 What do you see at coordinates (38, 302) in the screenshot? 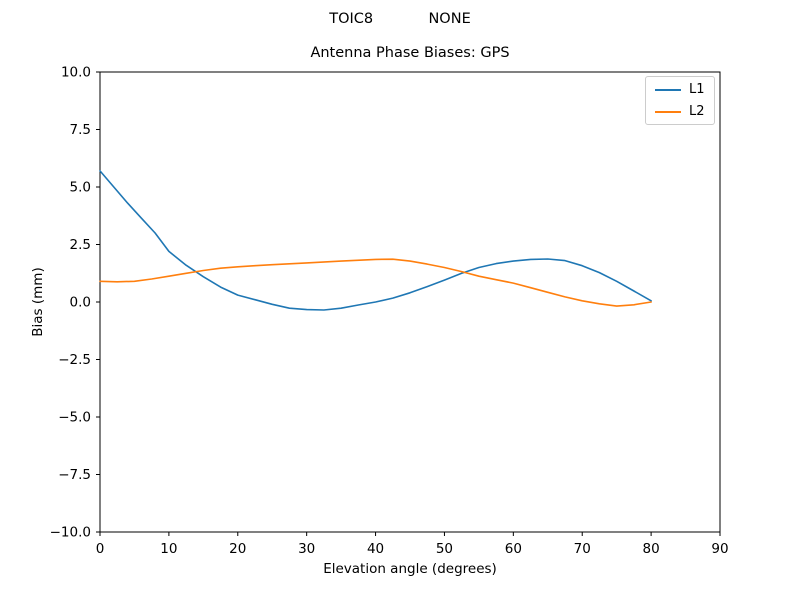
I see `y-axis-label-text: Bias (mm)` at bounding box center [38, 302].